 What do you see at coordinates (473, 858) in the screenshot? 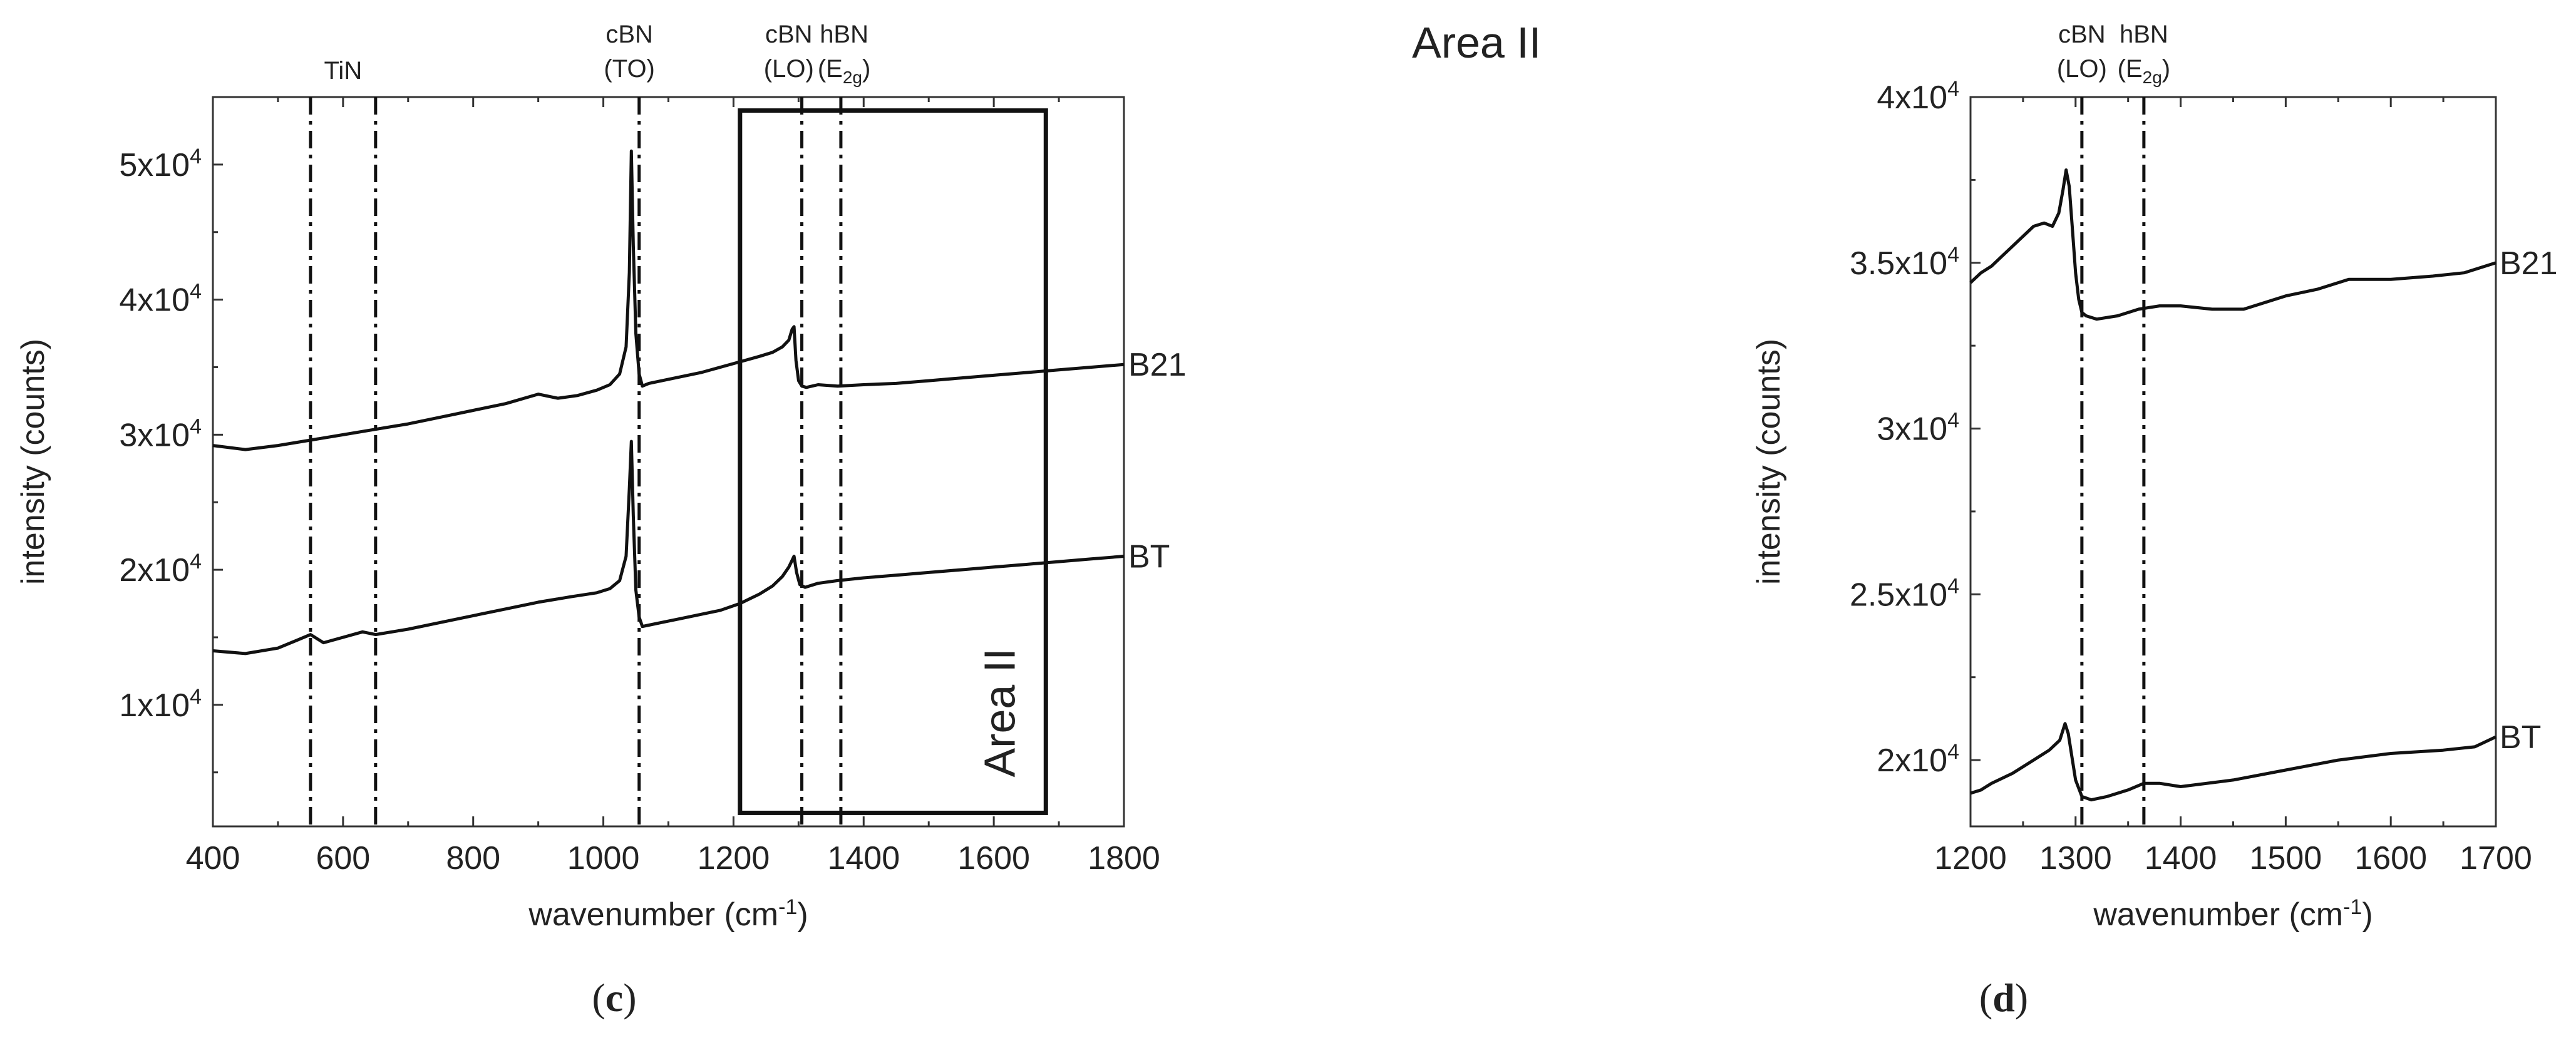
I see `x-tick-label: 800` at bounding box center [473, 858].